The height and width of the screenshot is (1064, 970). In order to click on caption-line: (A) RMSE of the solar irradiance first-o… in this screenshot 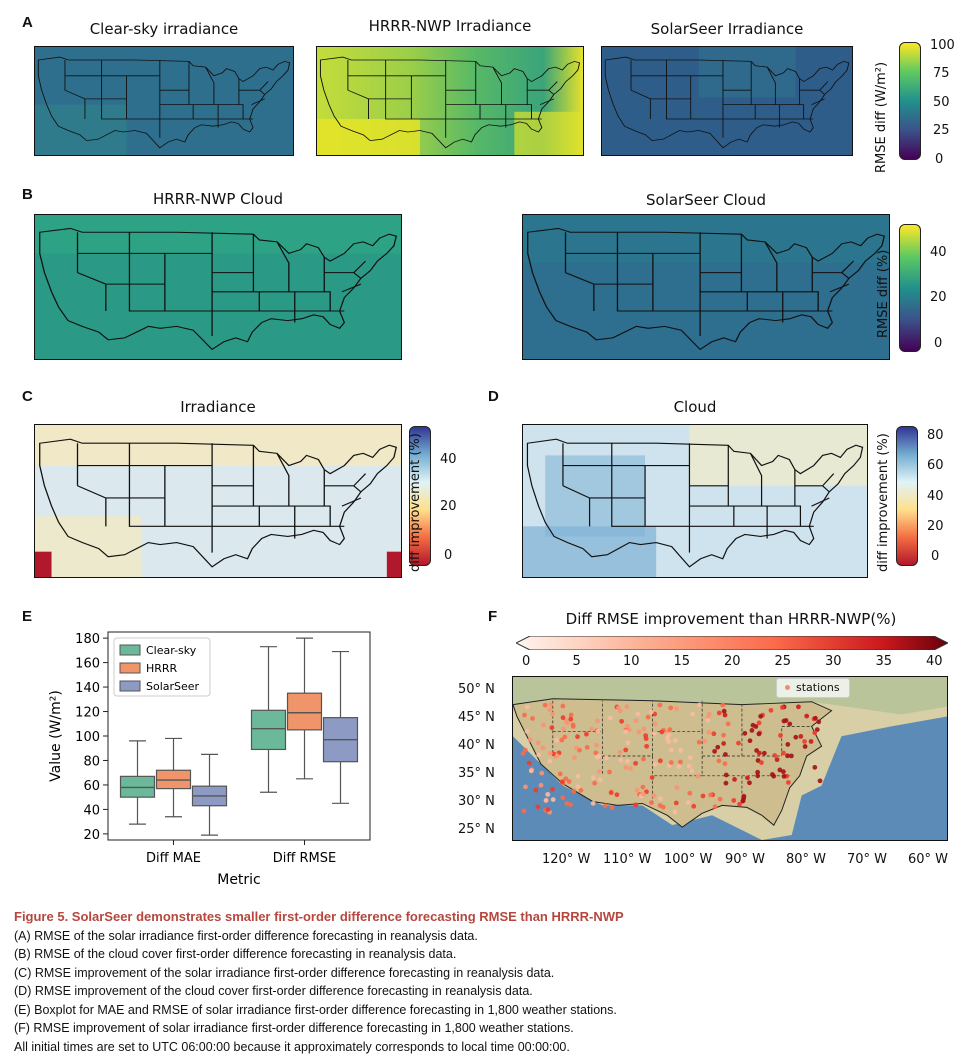, I will do `click(246, 935)`.